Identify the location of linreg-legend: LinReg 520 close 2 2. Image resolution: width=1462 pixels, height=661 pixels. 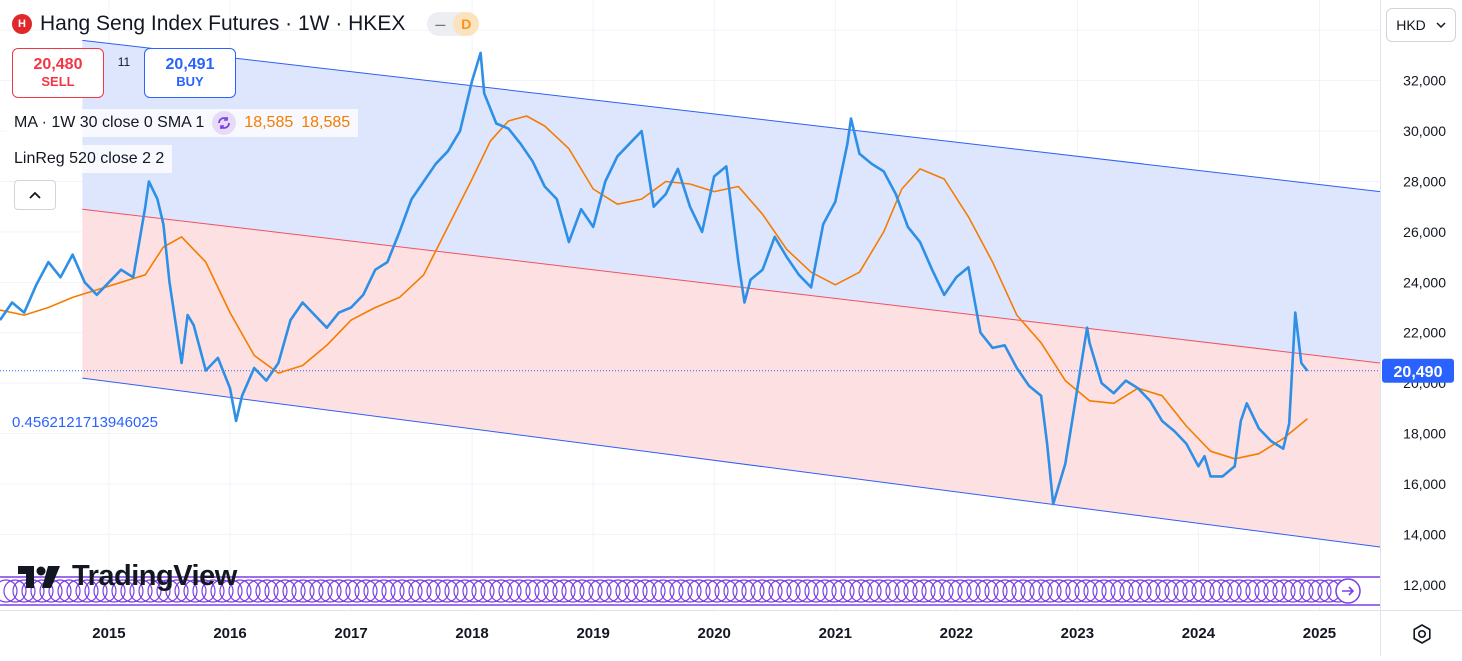
(89, 159).